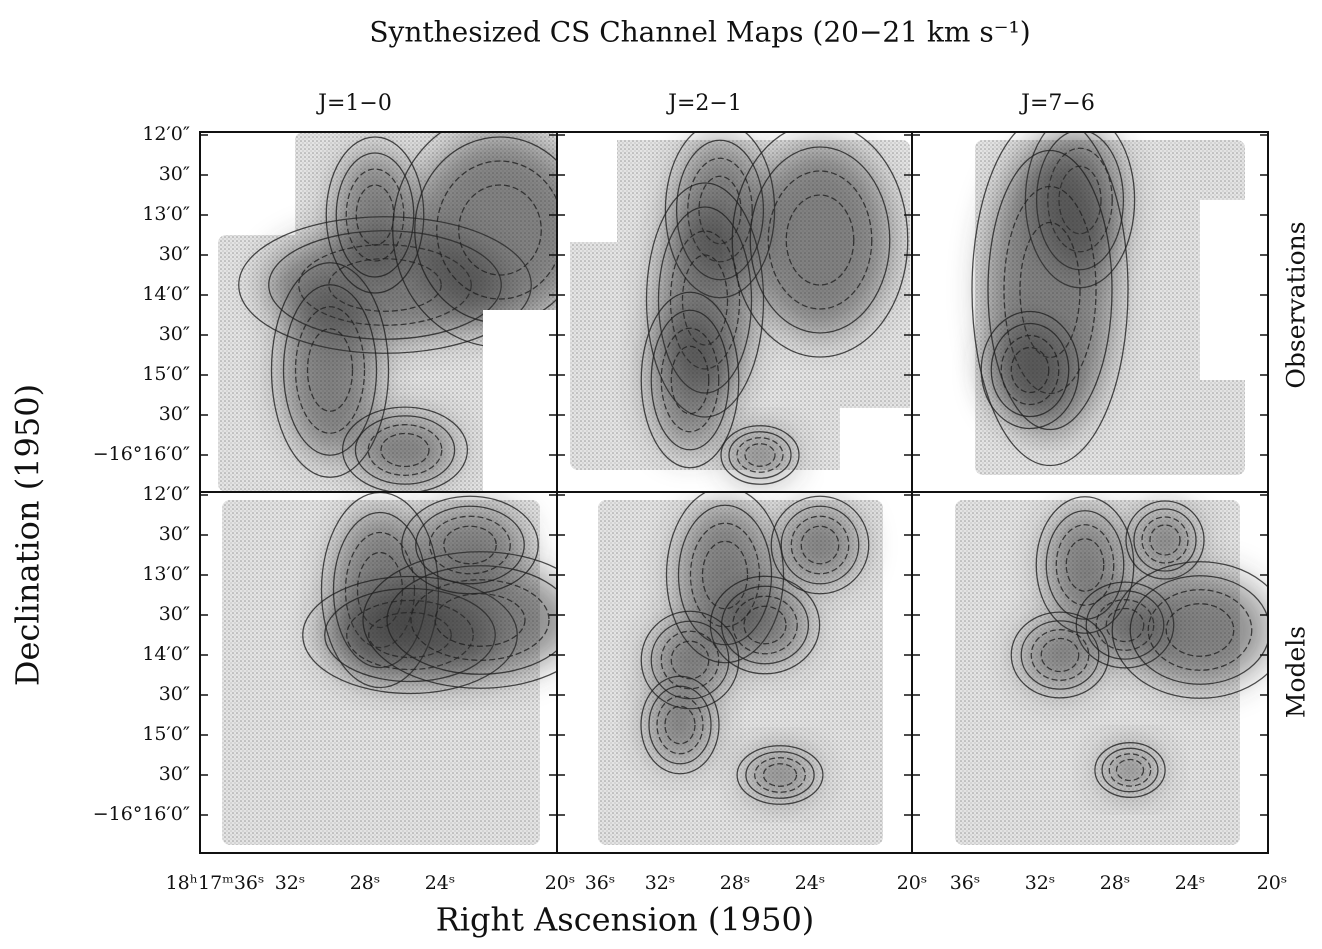 The width and height of the screenshot is (1322, 949). I want to click on y-tick-label: −16°16′0″, so click(141, 454).